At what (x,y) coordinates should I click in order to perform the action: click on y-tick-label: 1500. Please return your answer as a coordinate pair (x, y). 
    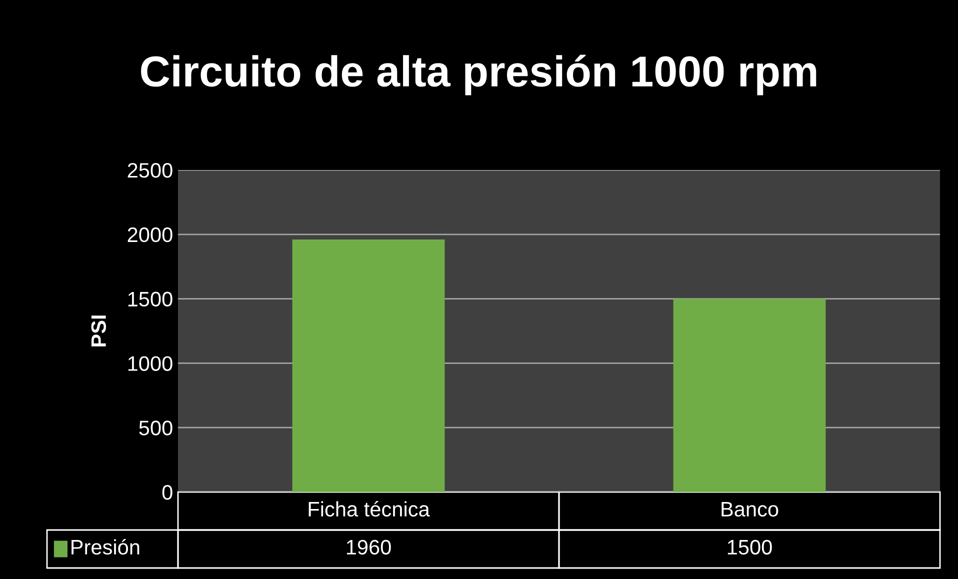
    Looking at the image, I should click on (150, 299).